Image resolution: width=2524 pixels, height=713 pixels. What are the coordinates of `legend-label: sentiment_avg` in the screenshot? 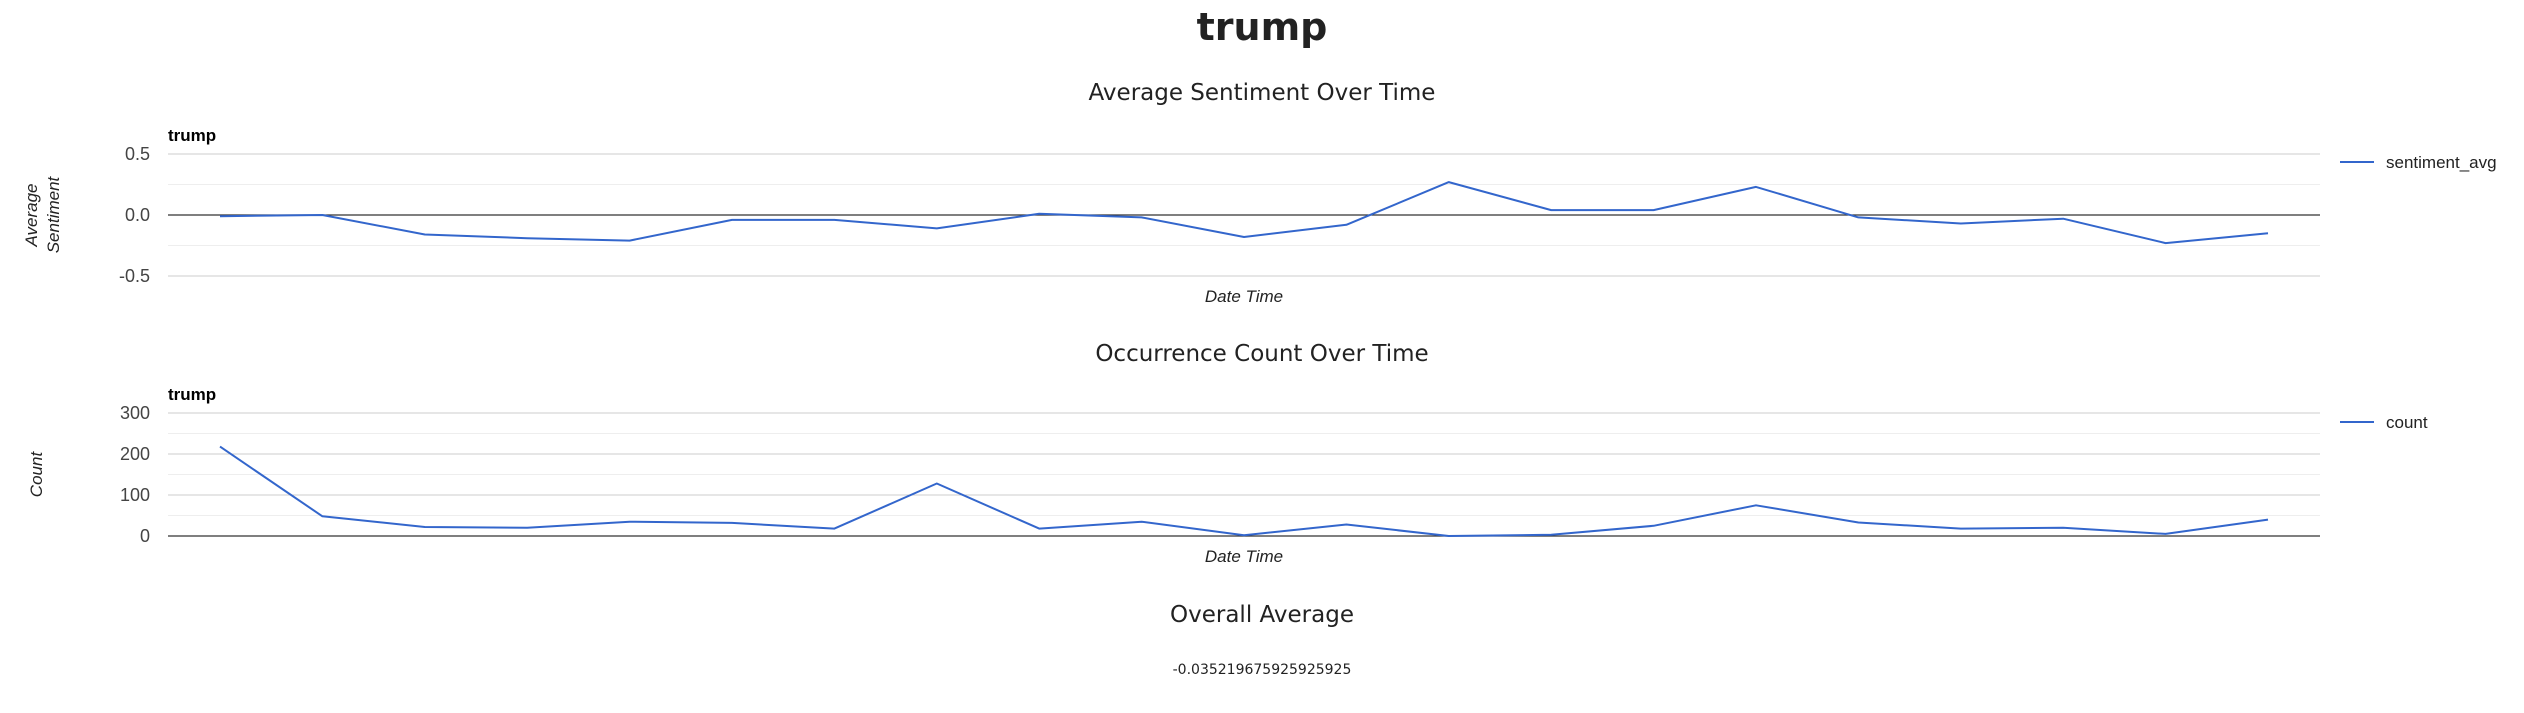 It's located at (2441, 162).